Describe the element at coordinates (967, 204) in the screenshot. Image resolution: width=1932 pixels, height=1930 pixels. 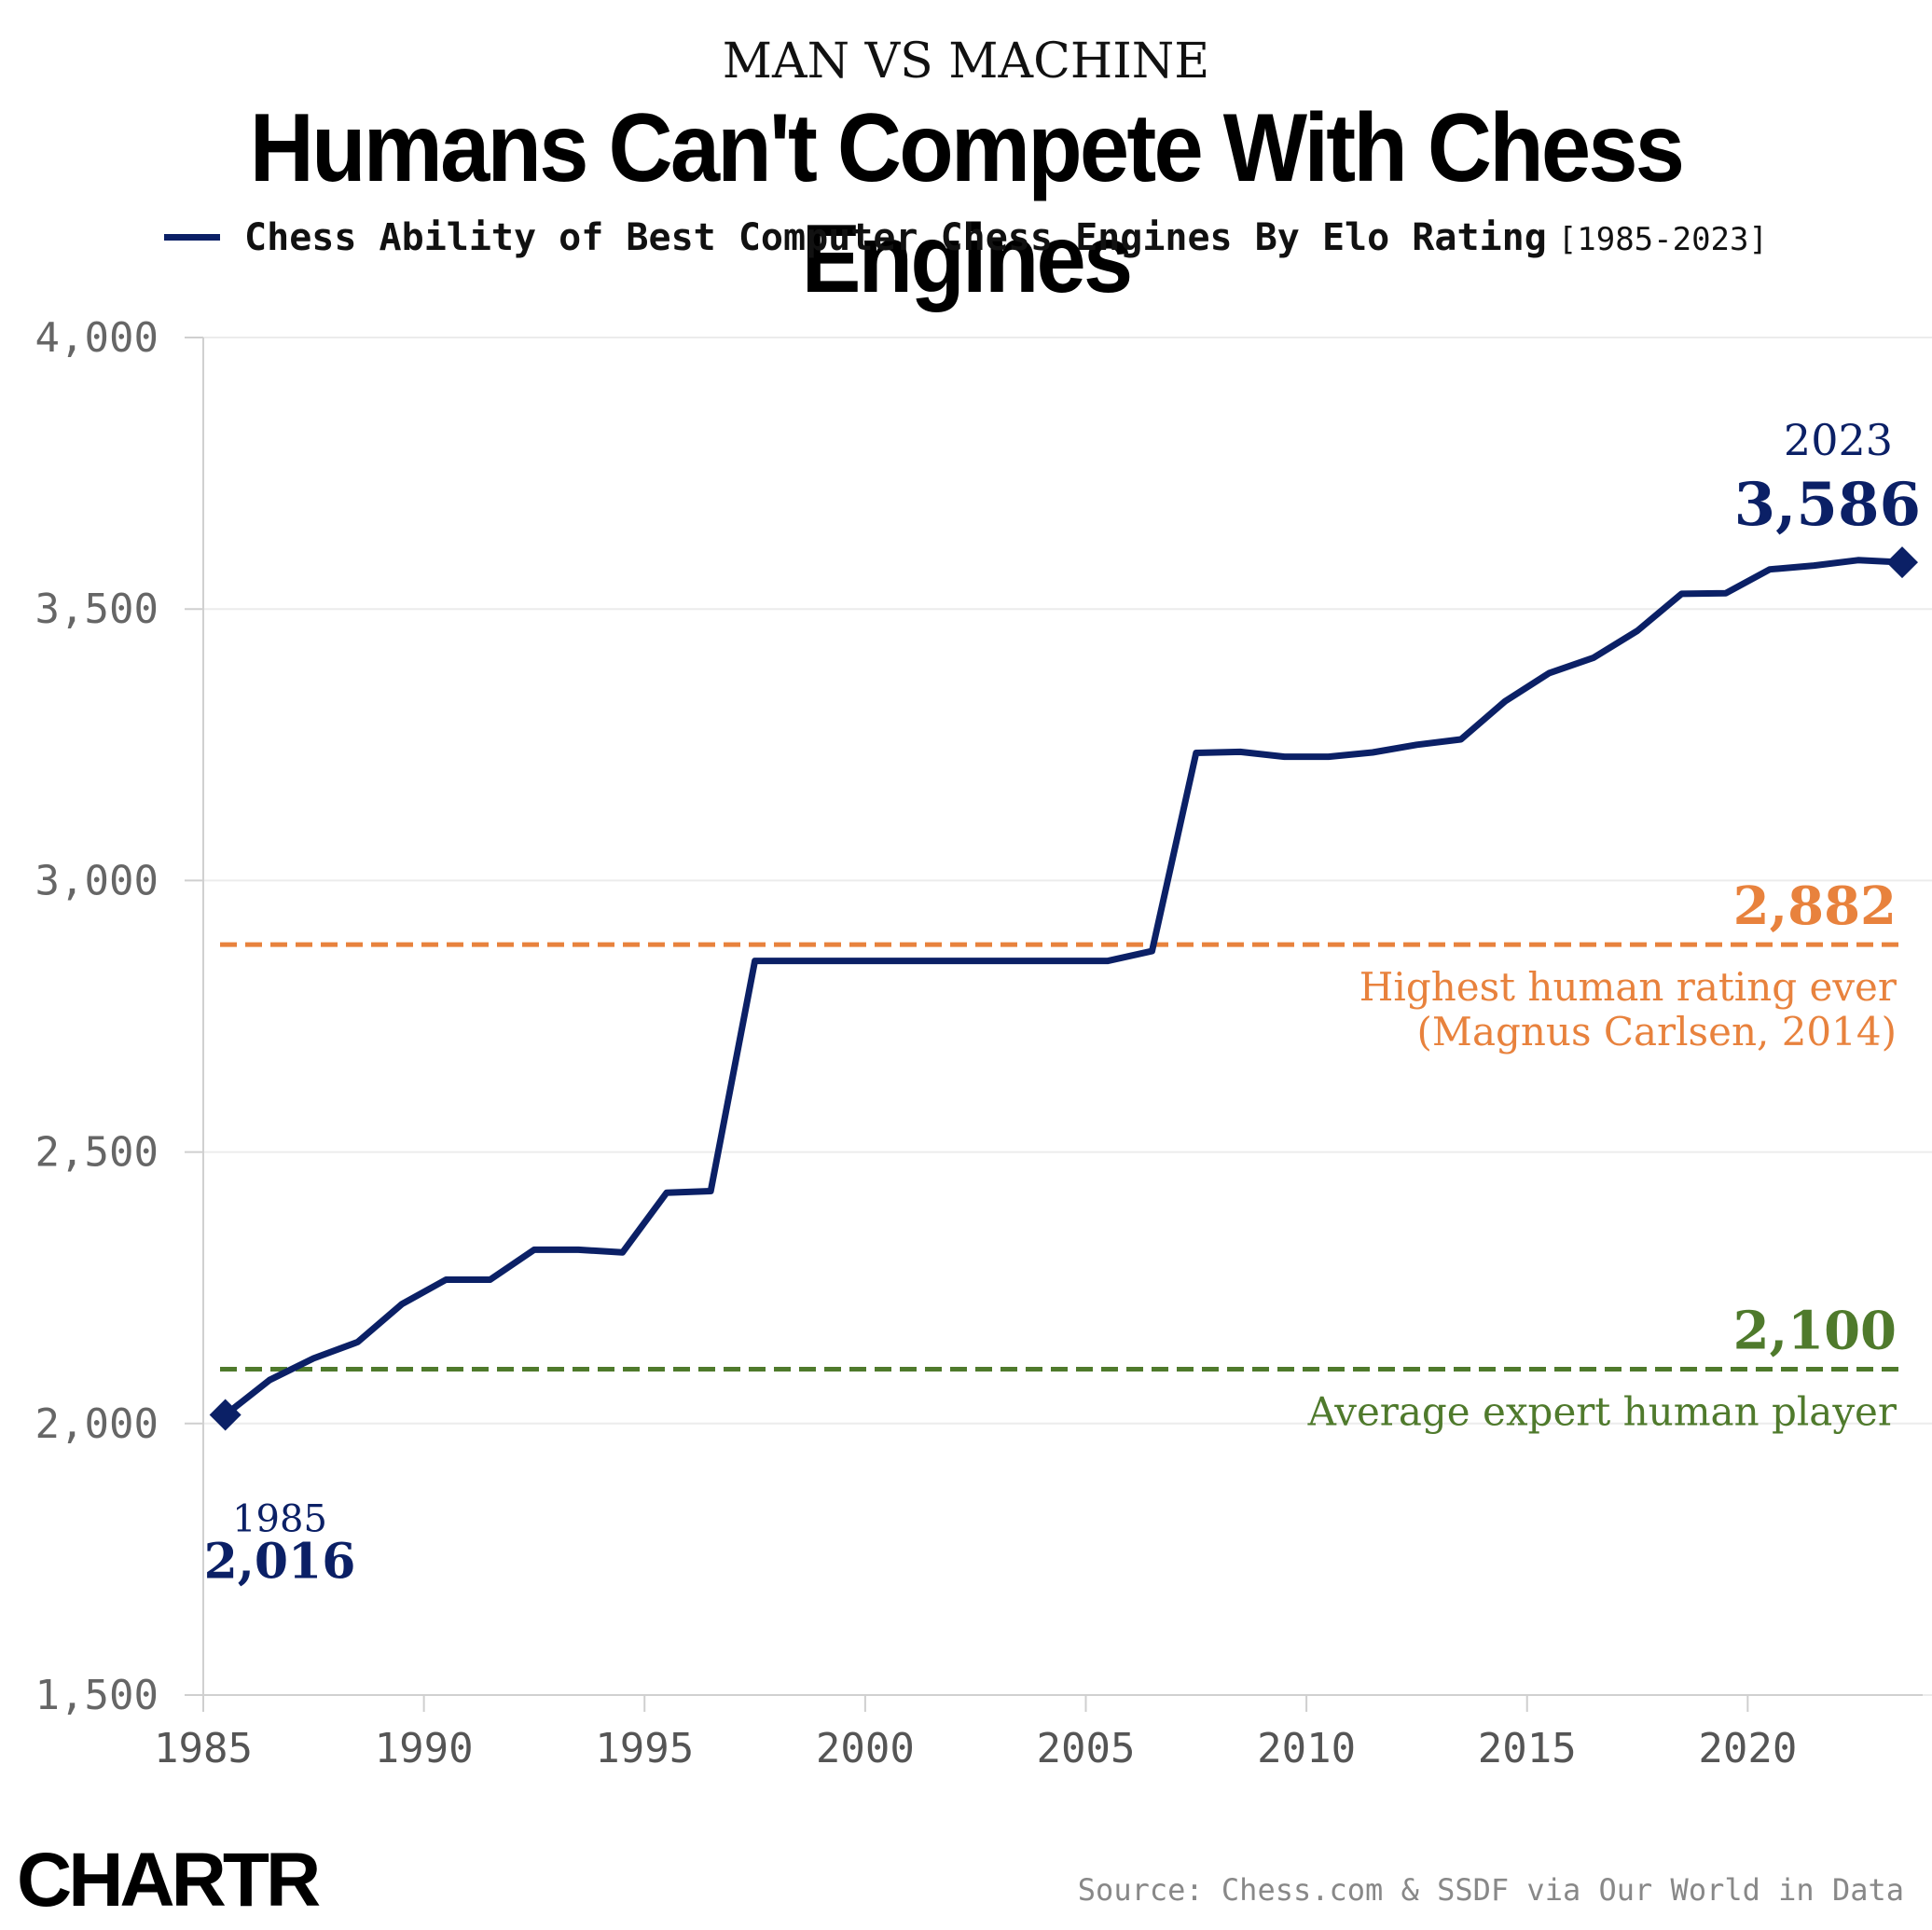
I see `chart-title: Humans Can't Compete With Chess Engines` at that location.